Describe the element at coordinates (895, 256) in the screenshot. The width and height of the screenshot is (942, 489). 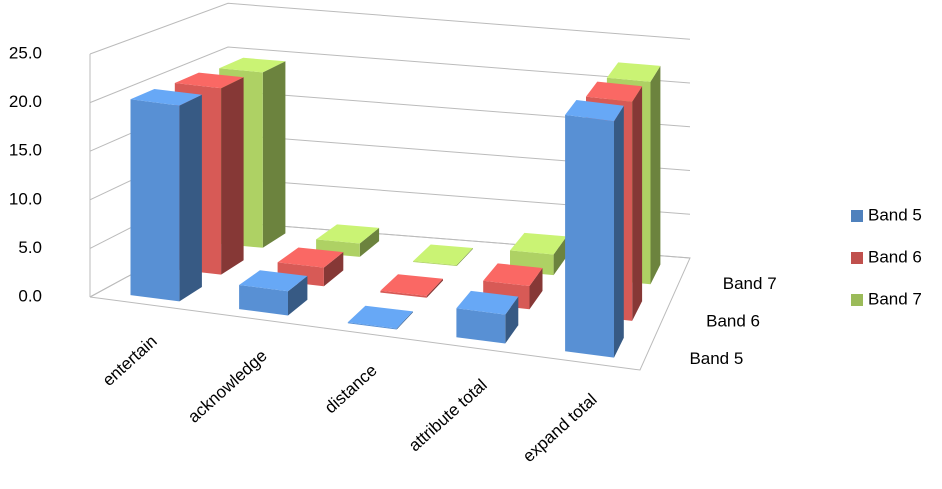
I see `legend-label: Band 6` at that location.